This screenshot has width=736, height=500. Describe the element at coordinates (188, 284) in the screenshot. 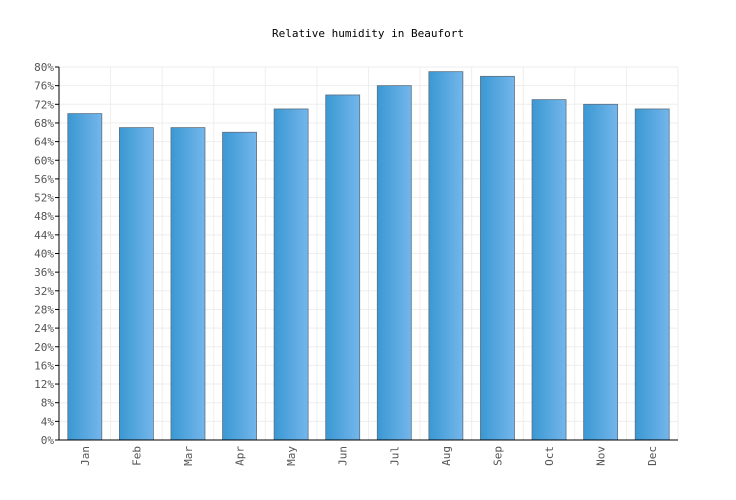

I see `bar-mar` at that location.